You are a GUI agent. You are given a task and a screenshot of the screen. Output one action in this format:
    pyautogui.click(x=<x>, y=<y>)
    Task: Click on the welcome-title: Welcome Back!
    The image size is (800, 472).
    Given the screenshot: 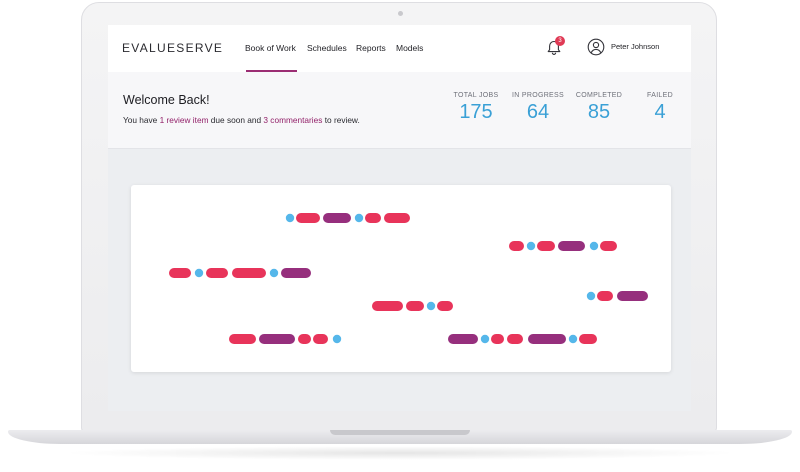 What is the action you would take?
    pyautogui.click(x=166, y=100)
    